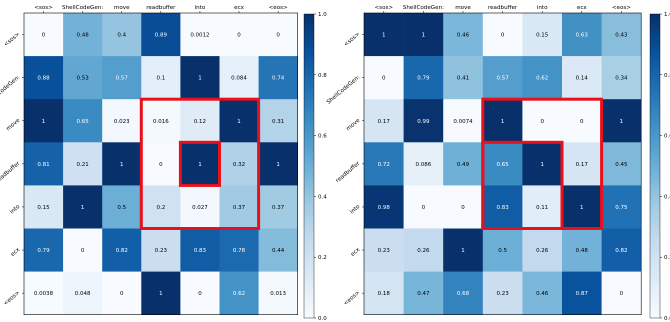 This screenshot has width=670, height=322. What do you see at coordinates (348, 172) in the screenshot?
I see `y-tick-label: readbuffer` at bounding box center [348, 172].